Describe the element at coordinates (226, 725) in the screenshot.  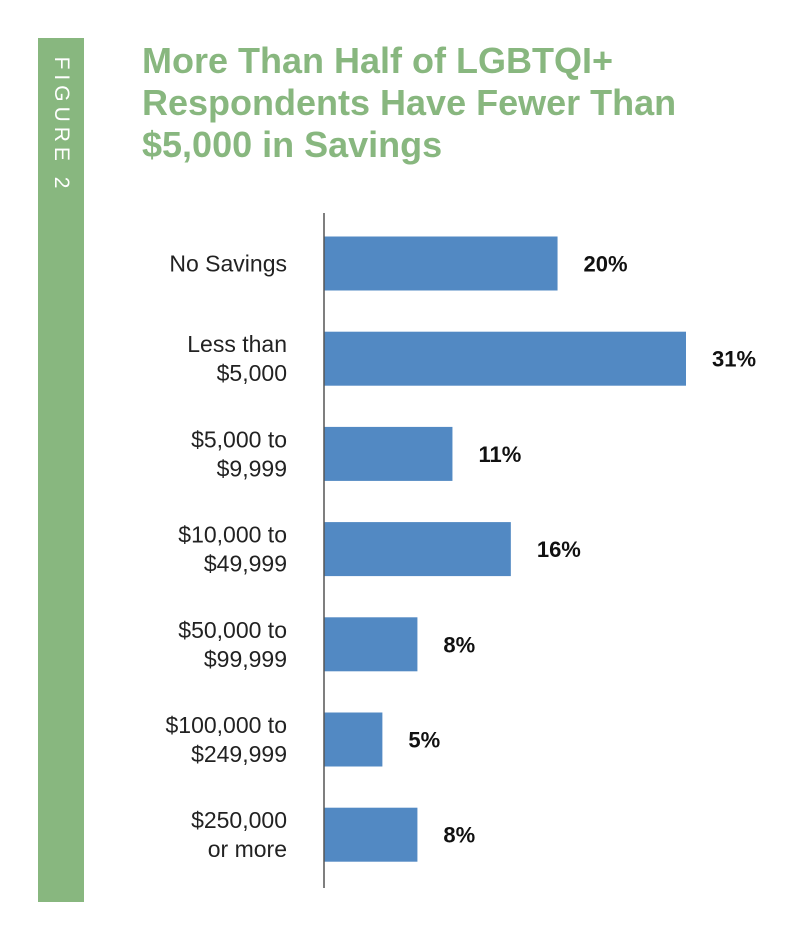
I see `category-label: $100,000 to` at that location.